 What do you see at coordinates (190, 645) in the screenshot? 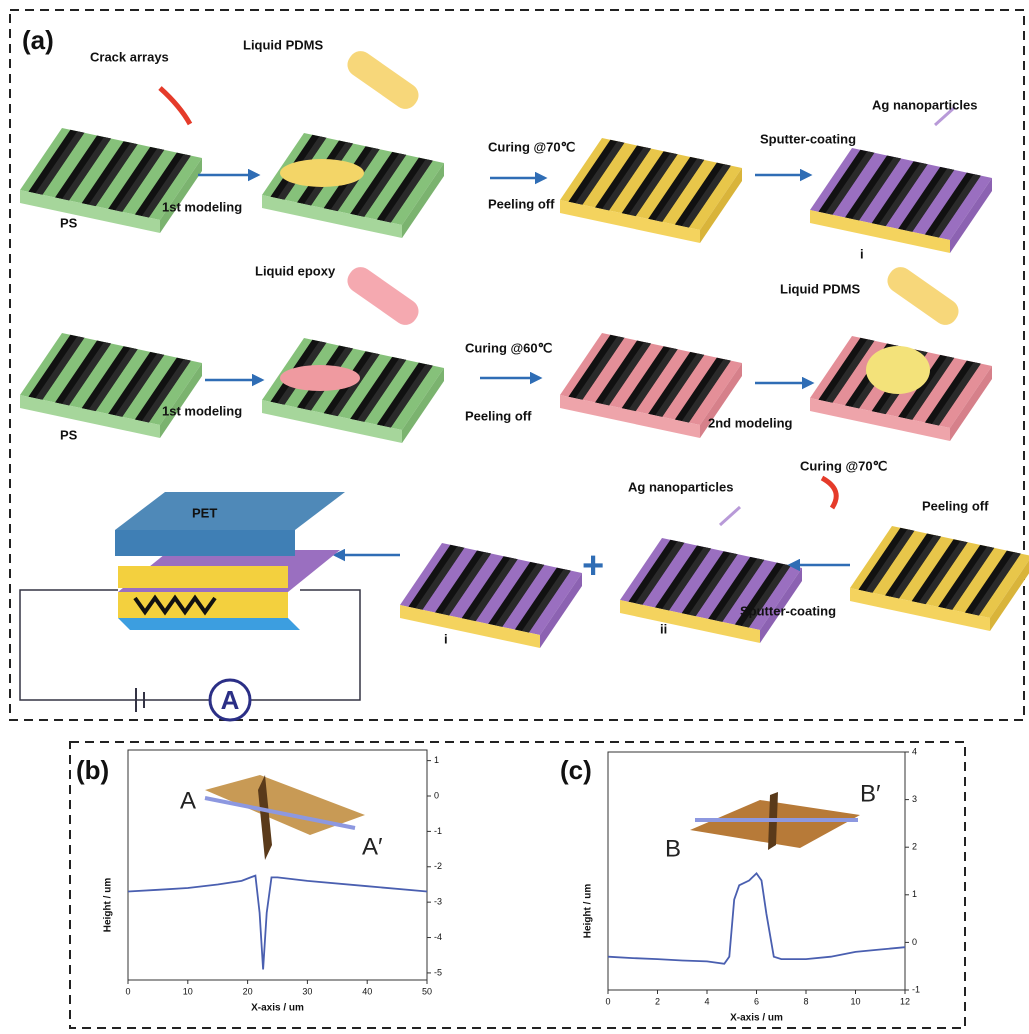
I see `circuit` at bounding box center [190, 645].